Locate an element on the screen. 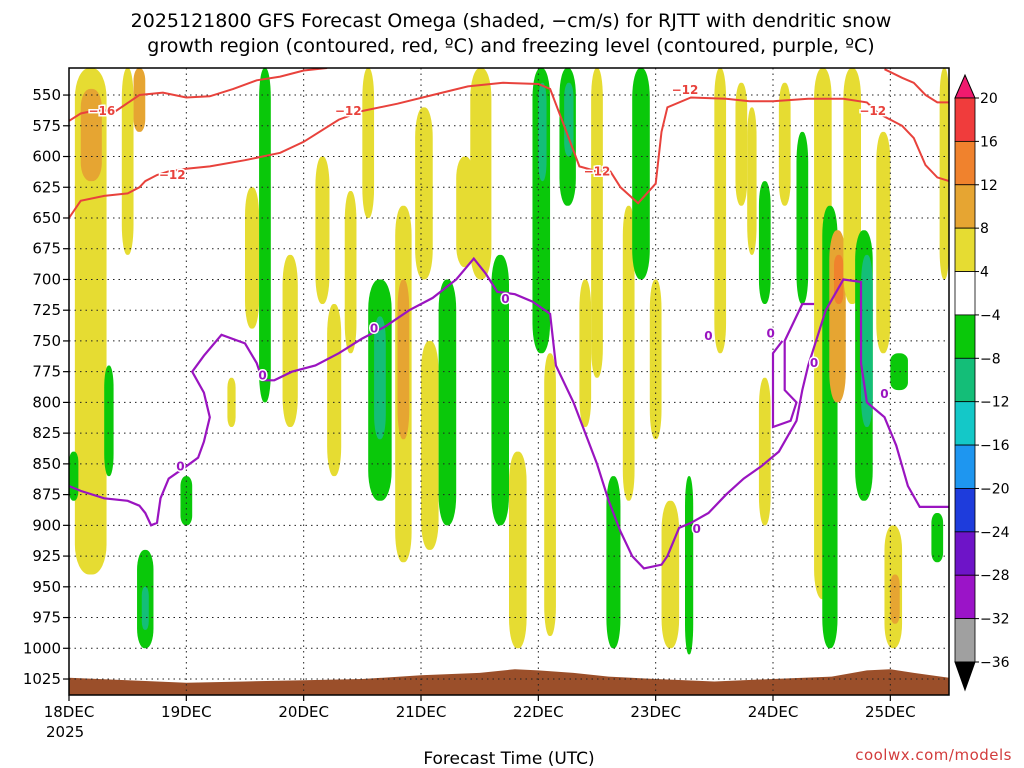 The width and height of the screenshot is (1024, 768). terrain-layer is located at coordinates (509, 682).